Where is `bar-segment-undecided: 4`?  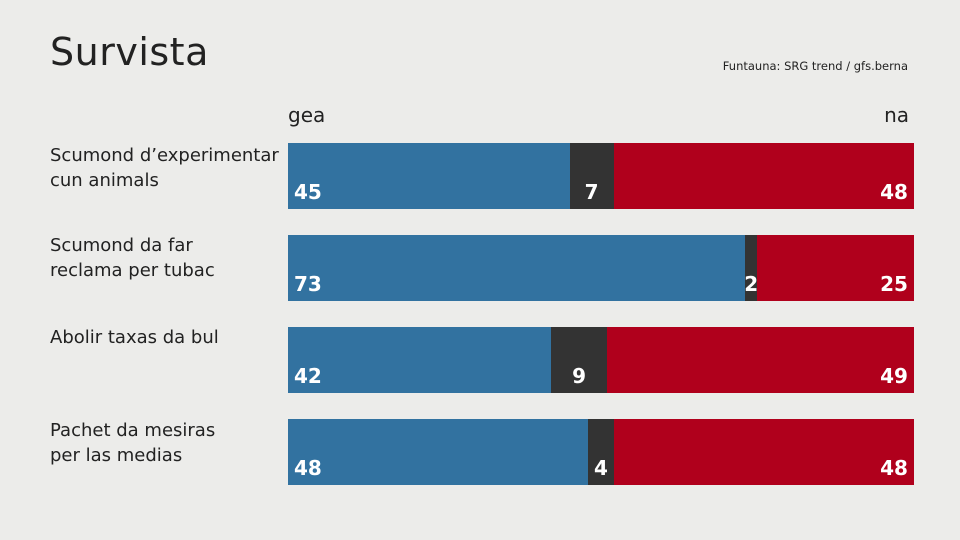
bar-segment-undecided: 4 is located at coordinates (601, 452).